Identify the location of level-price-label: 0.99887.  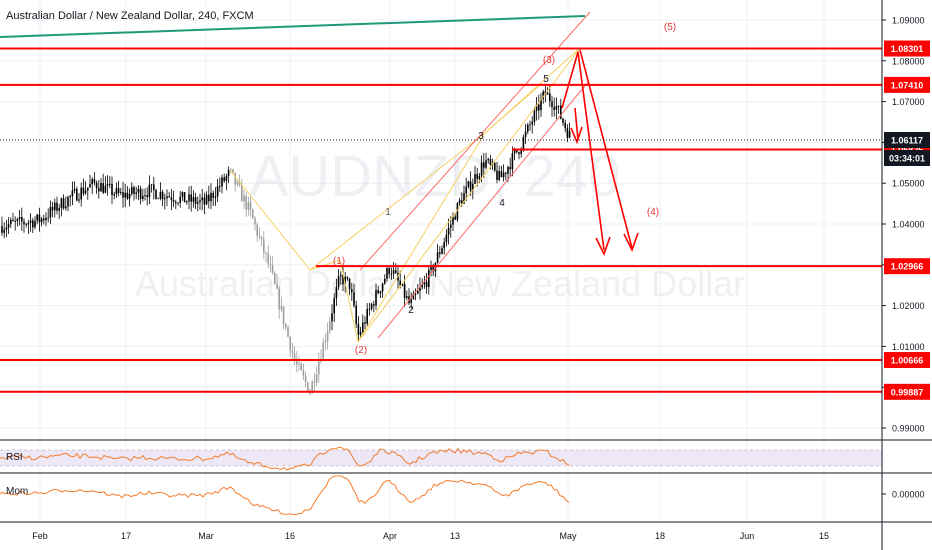
(907, 392).